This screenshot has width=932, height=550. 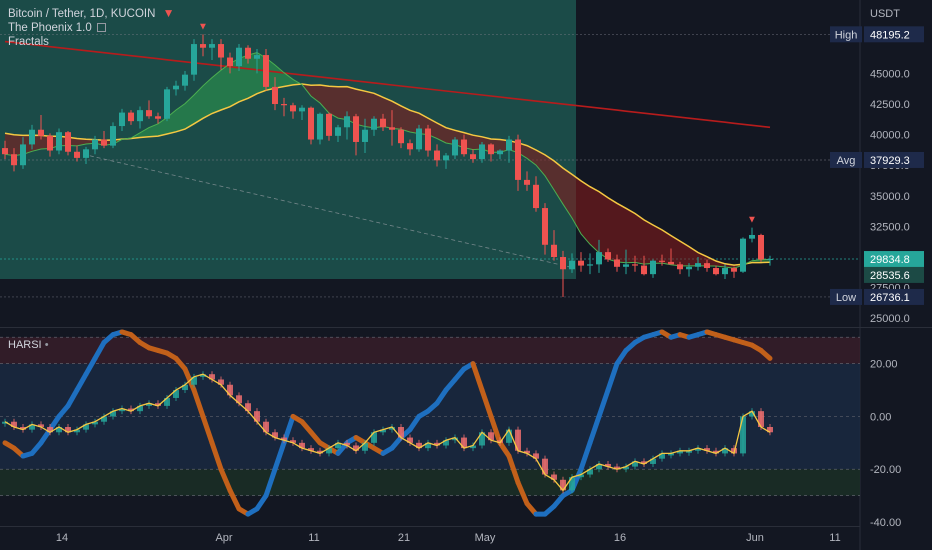 I want to click on badge-value: 48195.2, so click(x=890, y=35).